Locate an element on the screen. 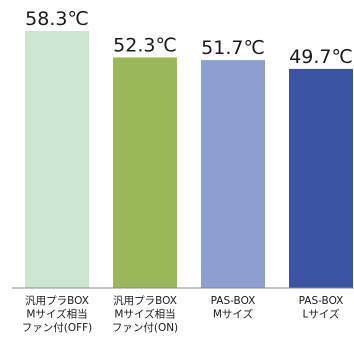  category-label-0-line-2: ファン付(OFF) is located at coordinates (57, 327).